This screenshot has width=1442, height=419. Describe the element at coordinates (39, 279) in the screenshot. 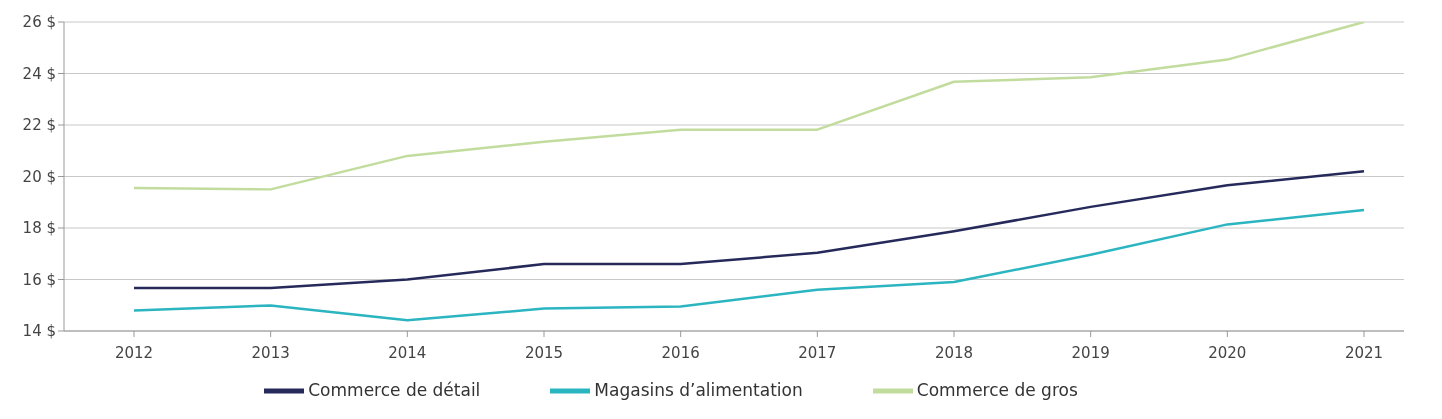

I see `y-tick-label: 16 $` at that location.